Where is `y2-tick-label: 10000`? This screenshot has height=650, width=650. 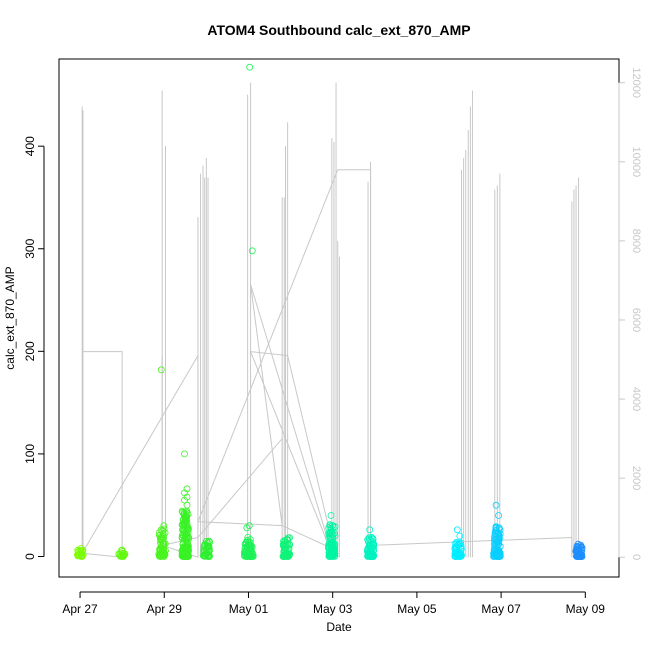
y2-tick-label: 10000 is located at coordinates (636, 162).